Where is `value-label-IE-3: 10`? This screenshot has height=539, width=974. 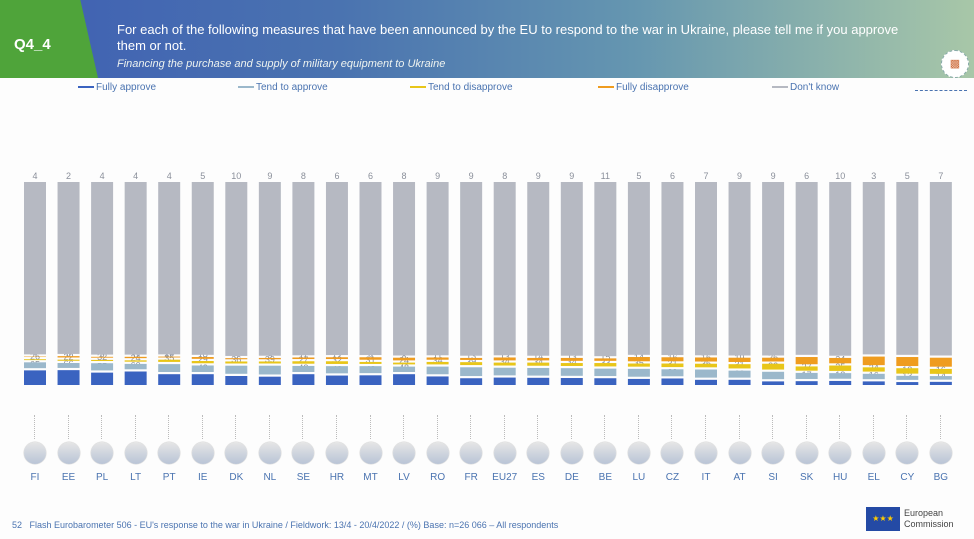 value-label-IE-3: 10 is located at coordinates (203, 355).